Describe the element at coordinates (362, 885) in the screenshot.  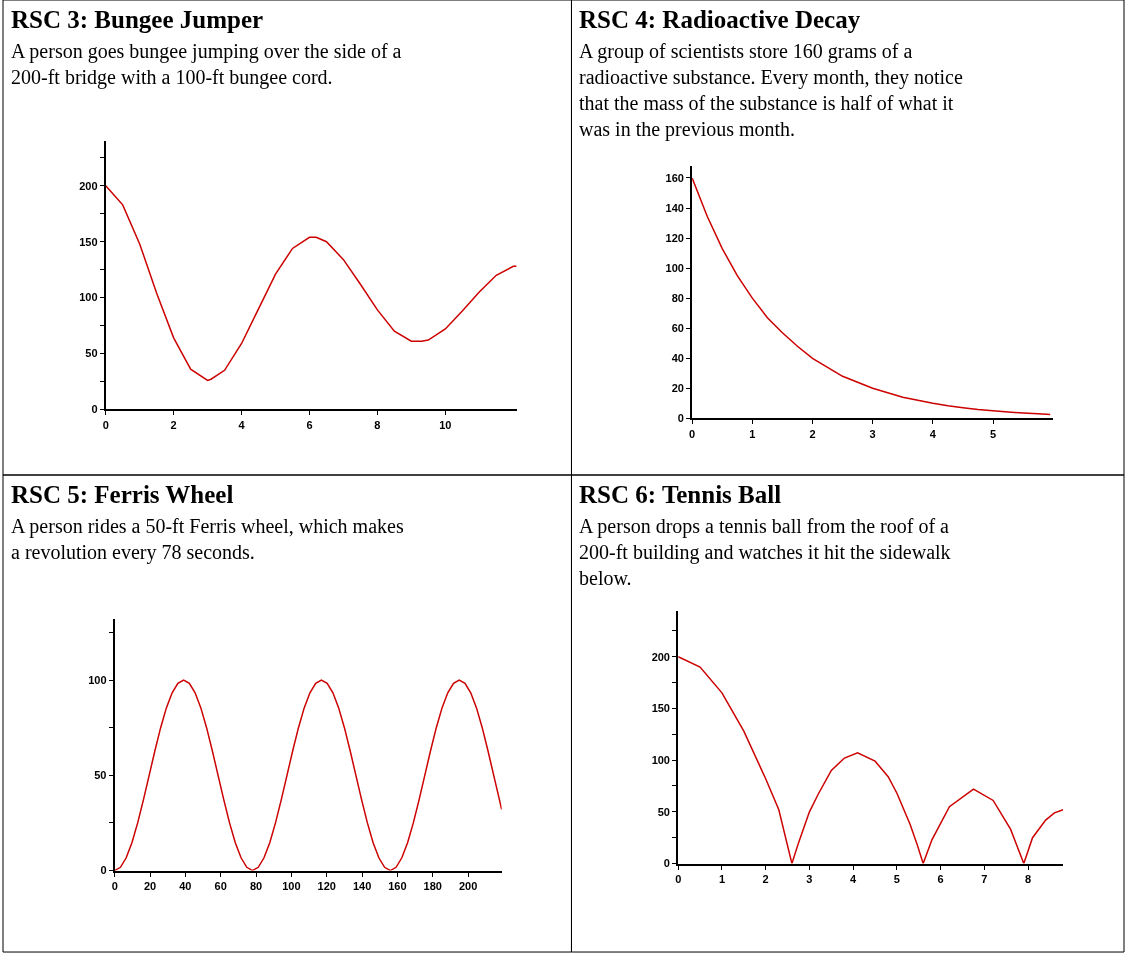
I see `x-tick-label: 140` at that location.